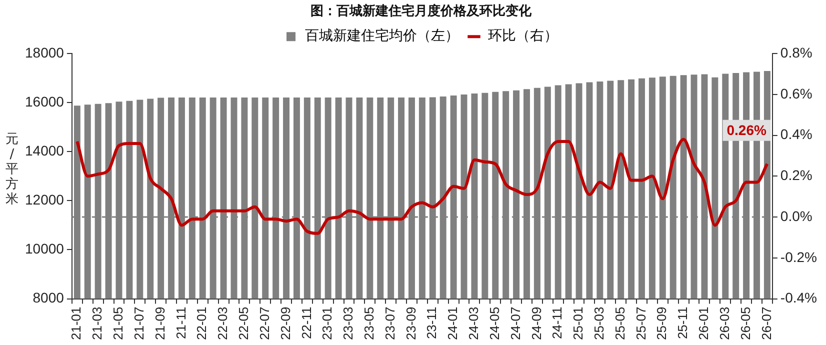 Image resolution: width=826 pixels, height=345 pixels. I want to click on x-tick-label: 24-11, so click(557, 323).